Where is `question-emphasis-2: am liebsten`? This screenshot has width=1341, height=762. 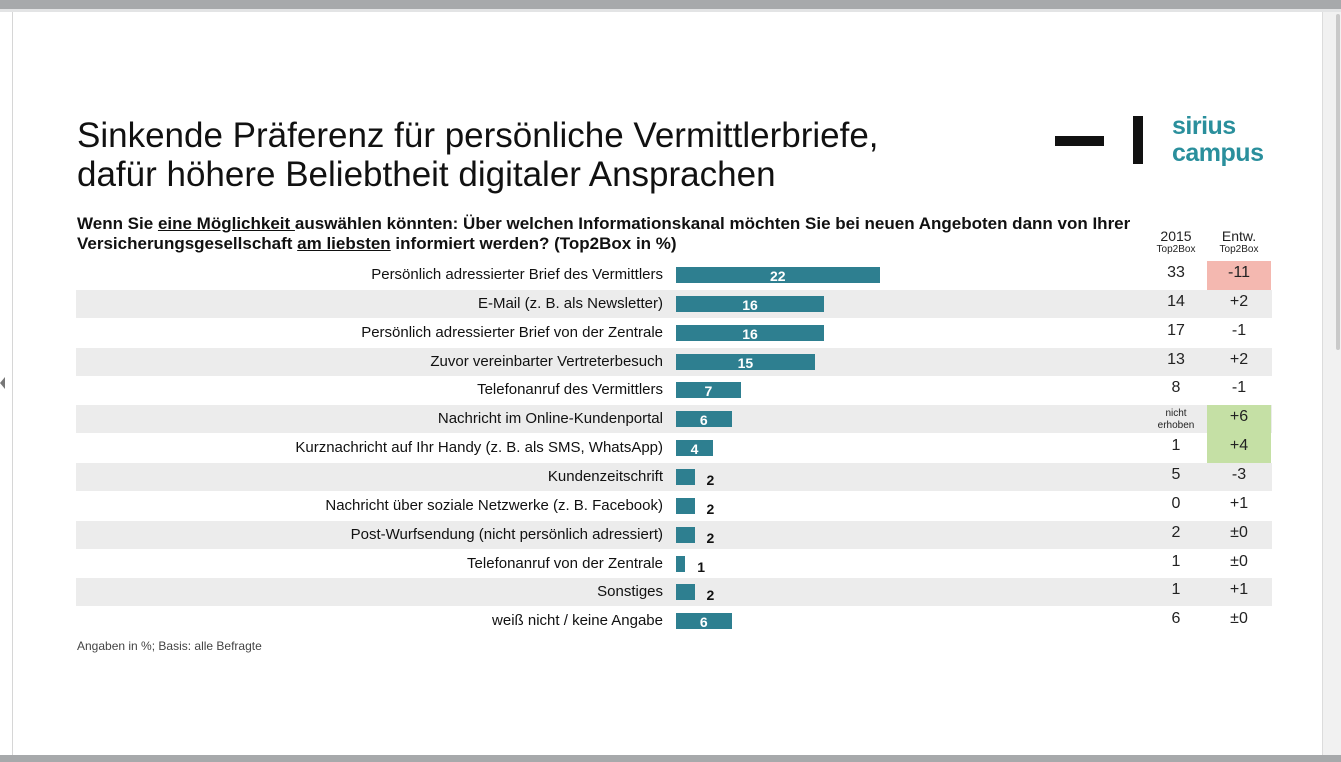
question-emphasis-2: am liebsten is located at coordinates (344, 243).